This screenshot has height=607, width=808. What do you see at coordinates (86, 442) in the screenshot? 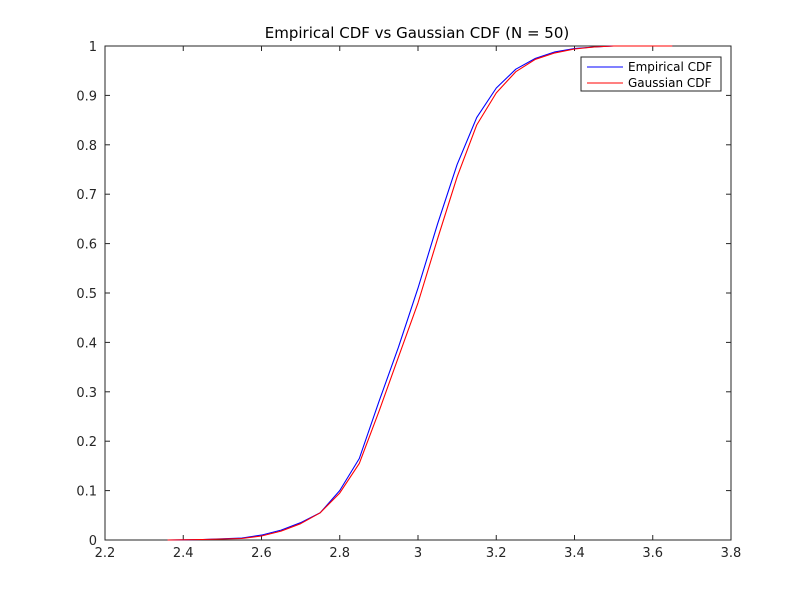
I see `y-tick-label: 0.2` at bounding box center [86, 442].